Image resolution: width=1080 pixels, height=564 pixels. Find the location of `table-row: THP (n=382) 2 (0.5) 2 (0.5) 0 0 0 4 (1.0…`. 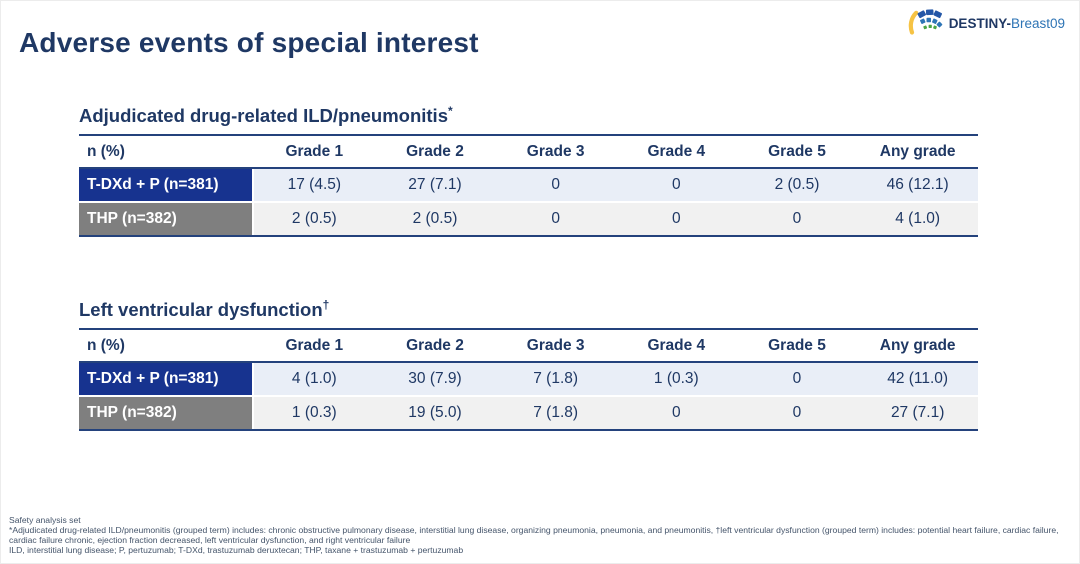

table-row: THP (n=382) 2 (0.5) 2 (0.5) 0 0 0 4 (1.0… is located at coordinates (528, 219).